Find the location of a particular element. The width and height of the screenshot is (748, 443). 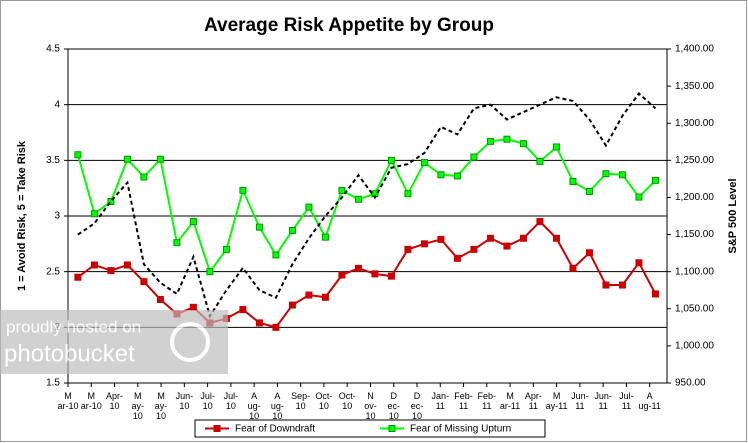

x-tick-label: A ug-11 is located at coordinates (649, 401).